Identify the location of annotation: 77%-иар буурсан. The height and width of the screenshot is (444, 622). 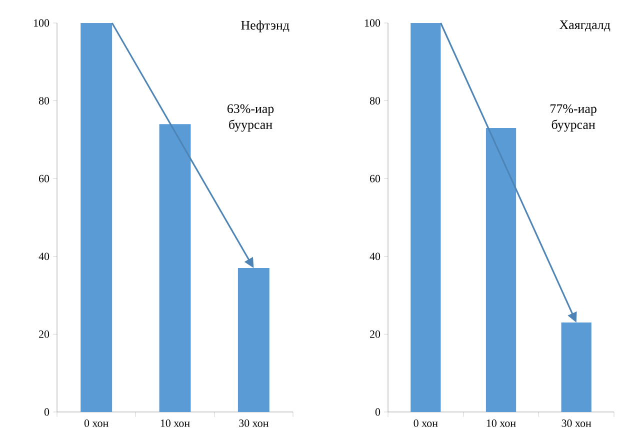
(573, 118).